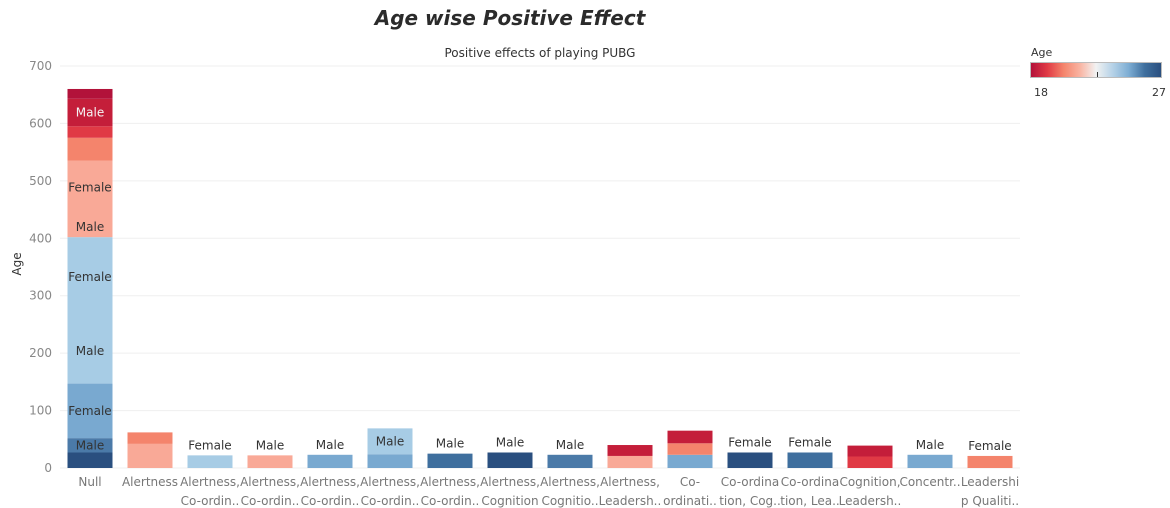 Image resolution: width=1170 pixels, height=508 pixels. What do you see at coordinates (540, 53) in the screenshot?
I see `chart-title: Positive effects of playing PUBG` at bounding box center [540, 53].